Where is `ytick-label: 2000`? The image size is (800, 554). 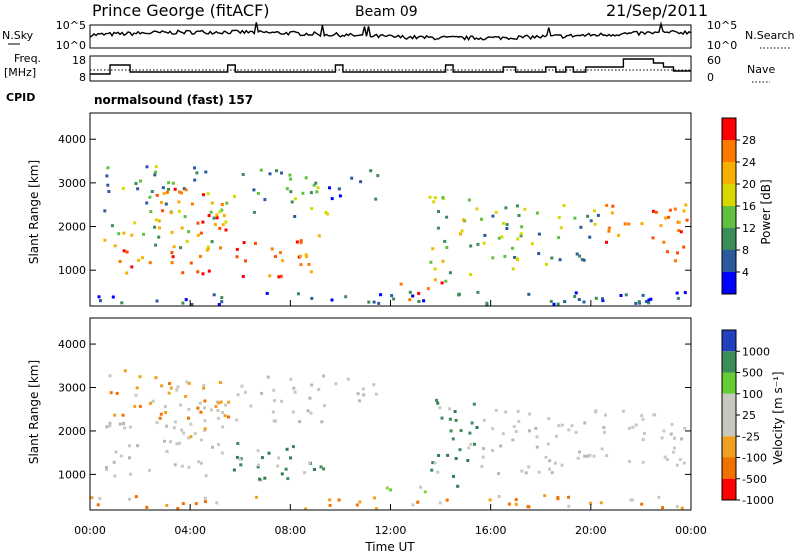 ytick-label: 2000 is located at coordinates (72, 227).